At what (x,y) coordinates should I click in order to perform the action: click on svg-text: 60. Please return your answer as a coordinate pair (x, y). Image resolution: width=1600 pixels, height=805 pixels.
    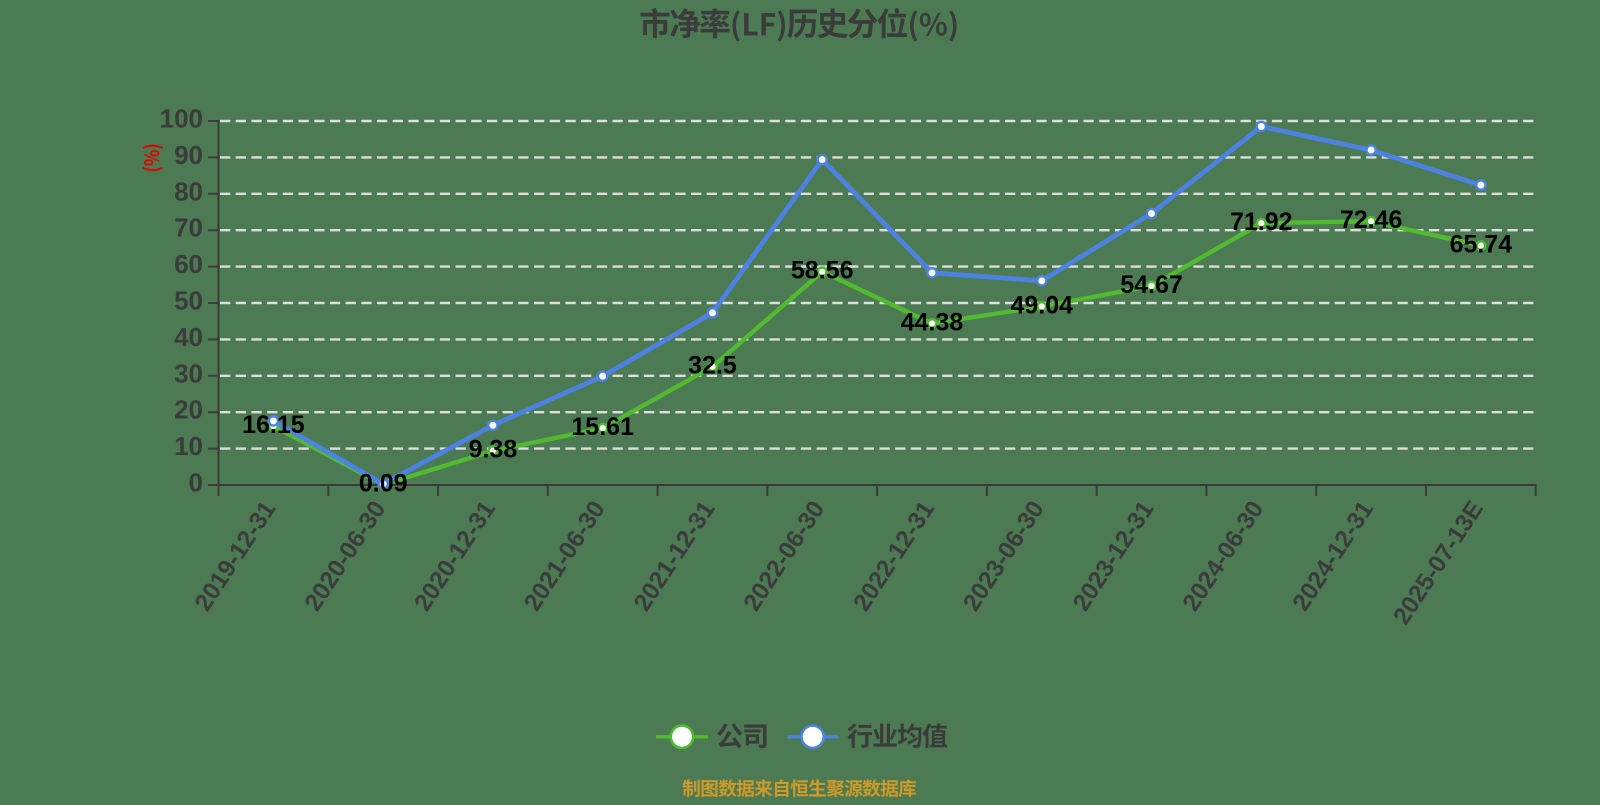
    Looking at the image, I should click on (188, 264).